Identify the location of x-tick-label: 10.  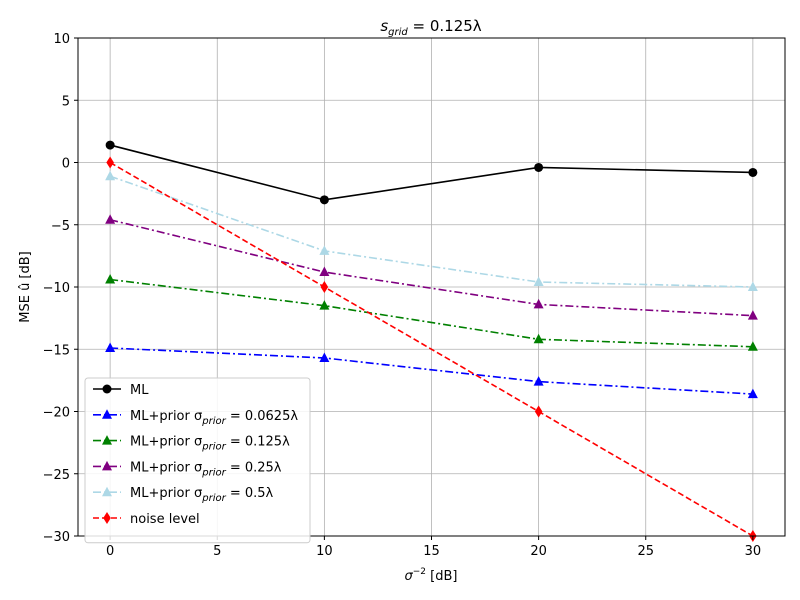
(324, 551).